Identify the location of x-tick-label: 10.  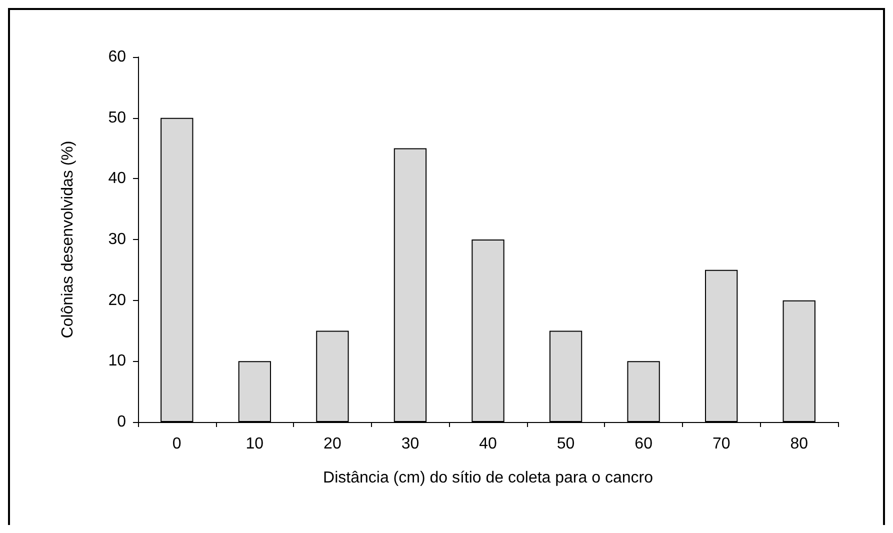
(255, 444).